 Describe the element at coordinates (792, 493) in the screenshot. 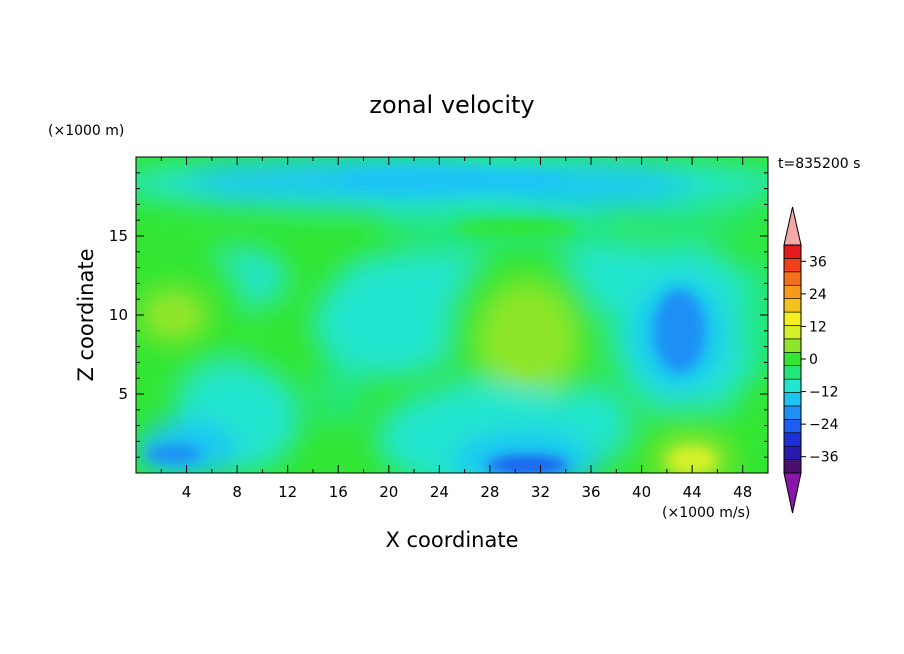

I see `colorbar-under-triangle` at that location.